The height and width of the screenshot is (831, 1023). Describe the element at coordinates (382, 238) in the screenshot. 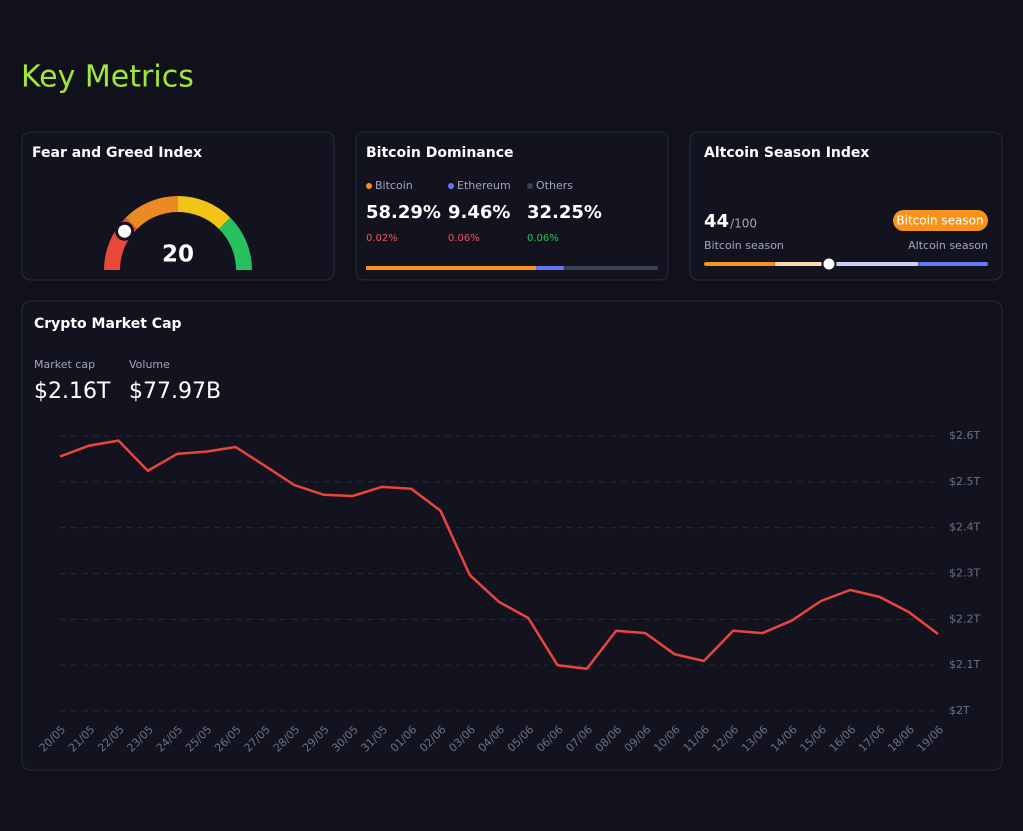

I see `dominance-change: 0.02%` at that location.